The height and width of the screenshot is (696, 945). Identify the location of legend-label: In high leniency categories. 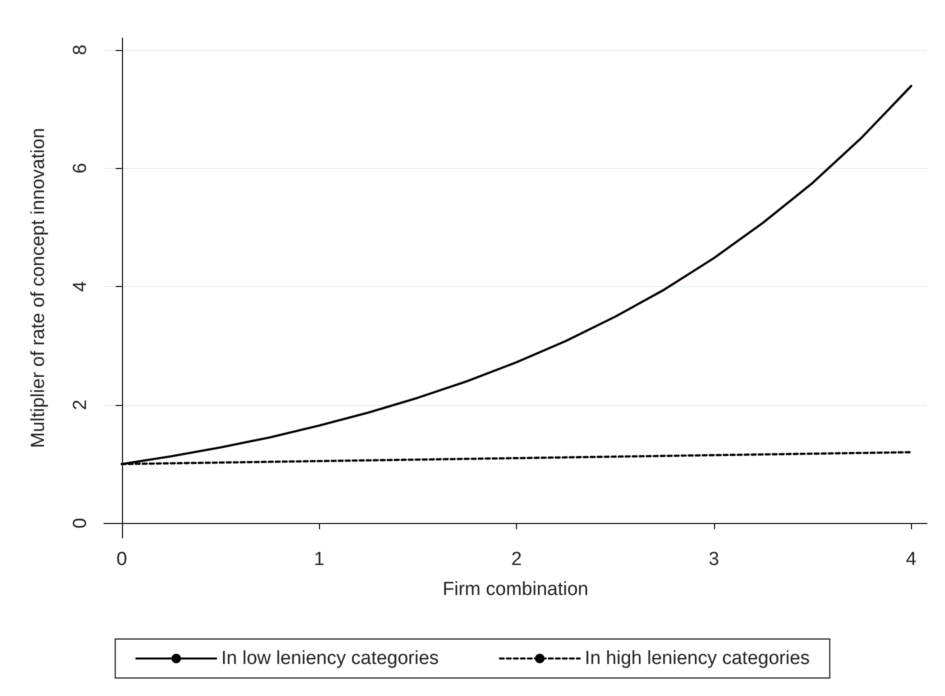
(697, 658).